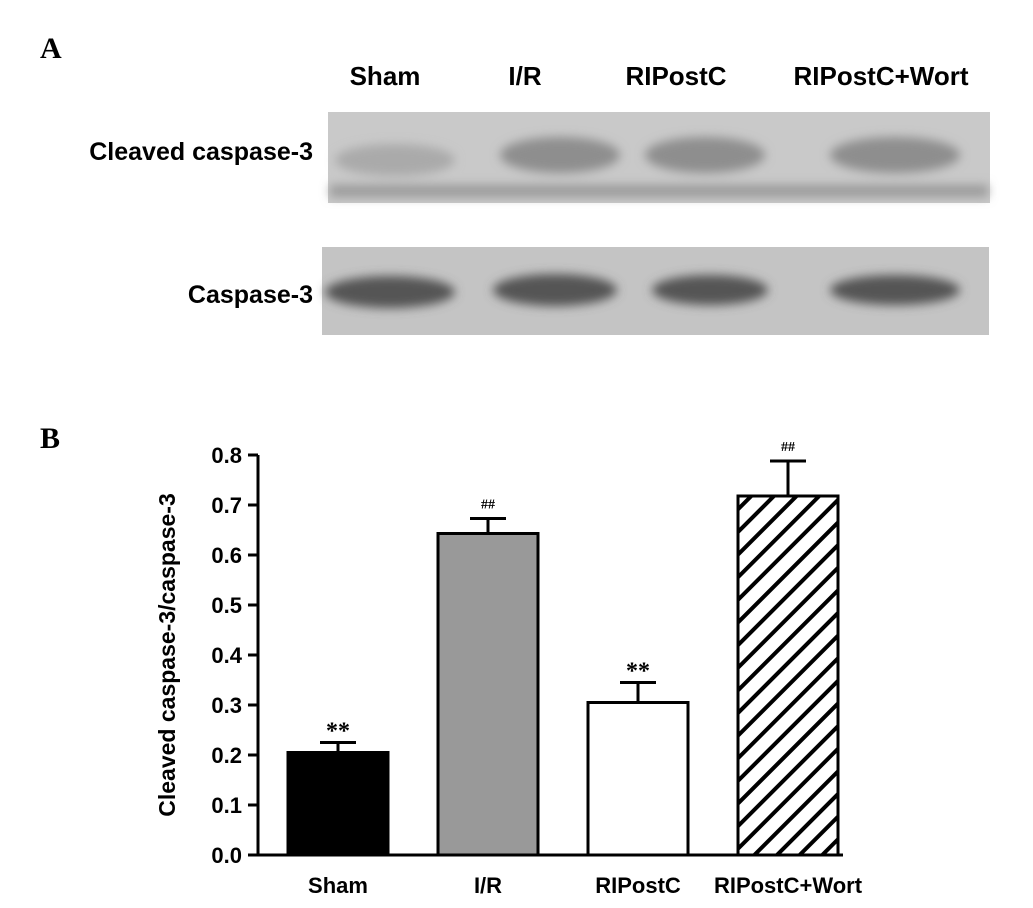 Image resolution: width=1033 pixels, height=908 pixels. Describe the element at coordinates (226, 605) in the screenshot. I see `y-tick-label: 0.5` at that location.